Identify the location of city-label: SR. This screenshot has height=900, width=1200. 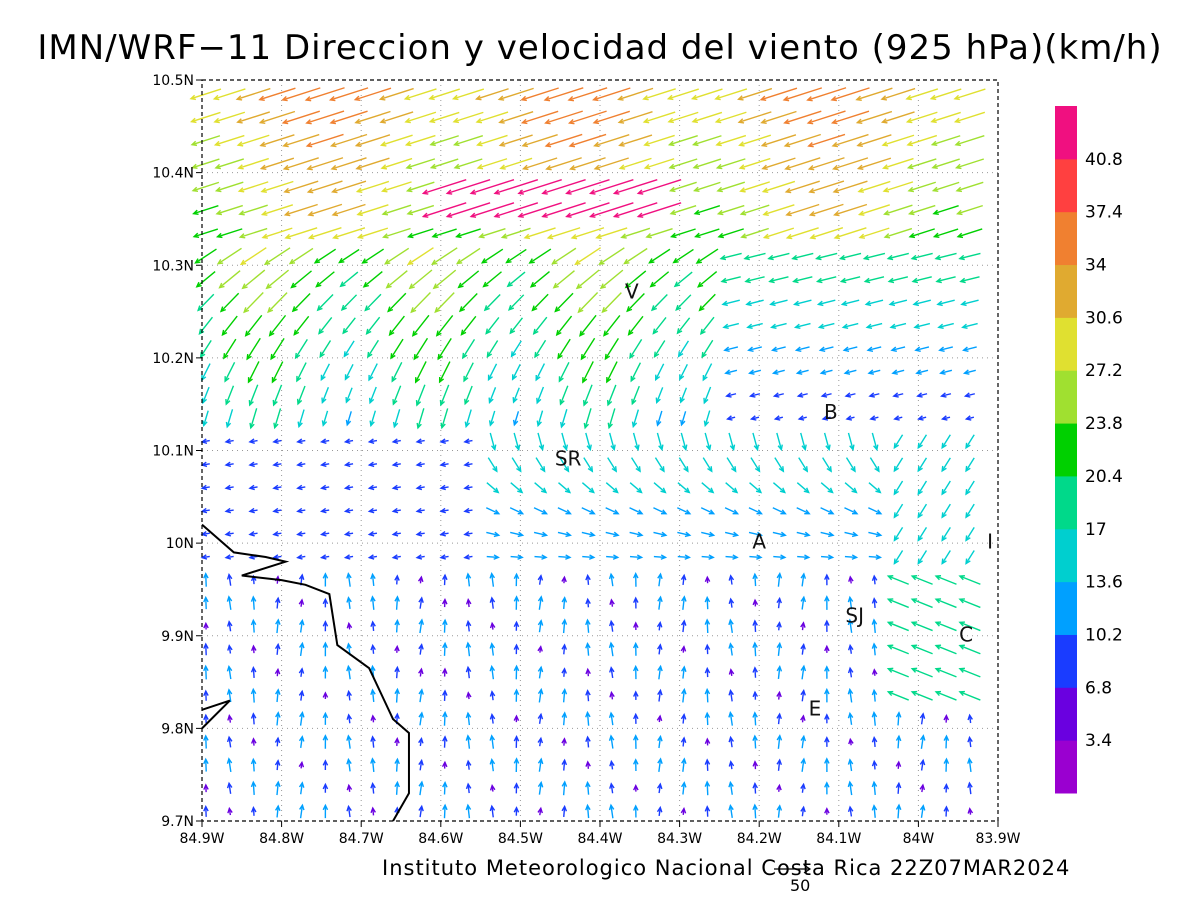
(568, 458).